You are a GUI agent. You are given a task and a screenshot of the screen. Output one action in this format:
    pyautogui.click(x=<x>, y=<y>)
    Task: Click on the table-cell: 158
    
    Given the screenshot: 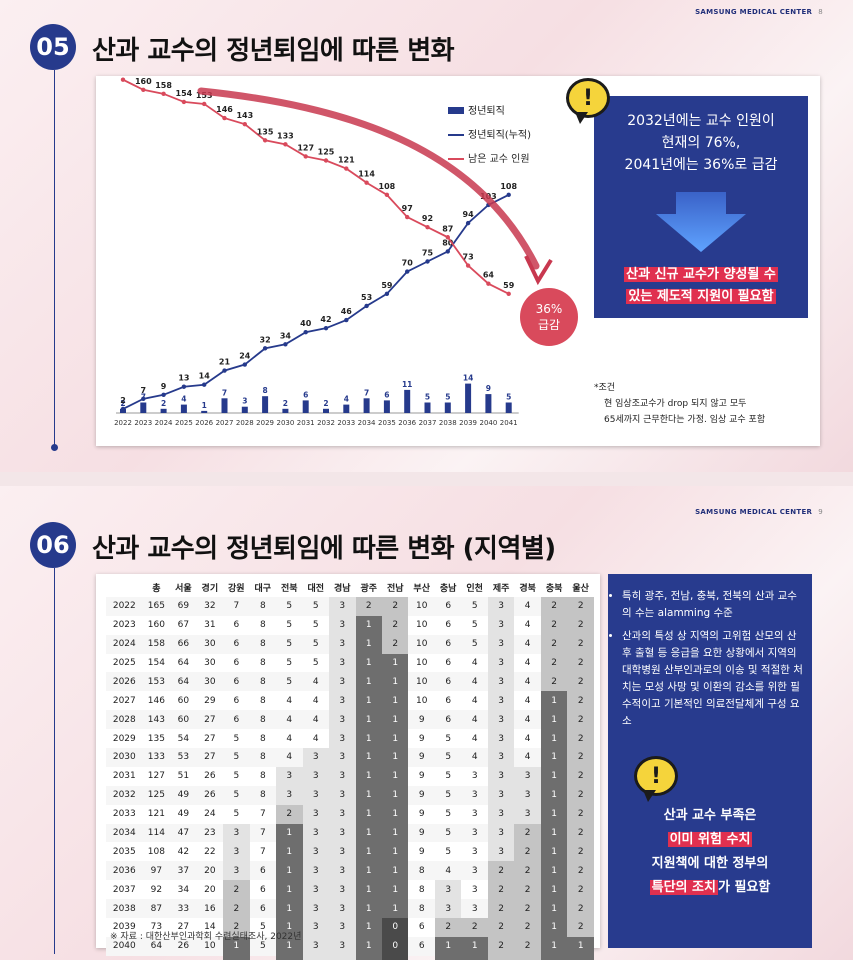 What is the action you would take?
    pyautogui.click(x=156, y=644)
    